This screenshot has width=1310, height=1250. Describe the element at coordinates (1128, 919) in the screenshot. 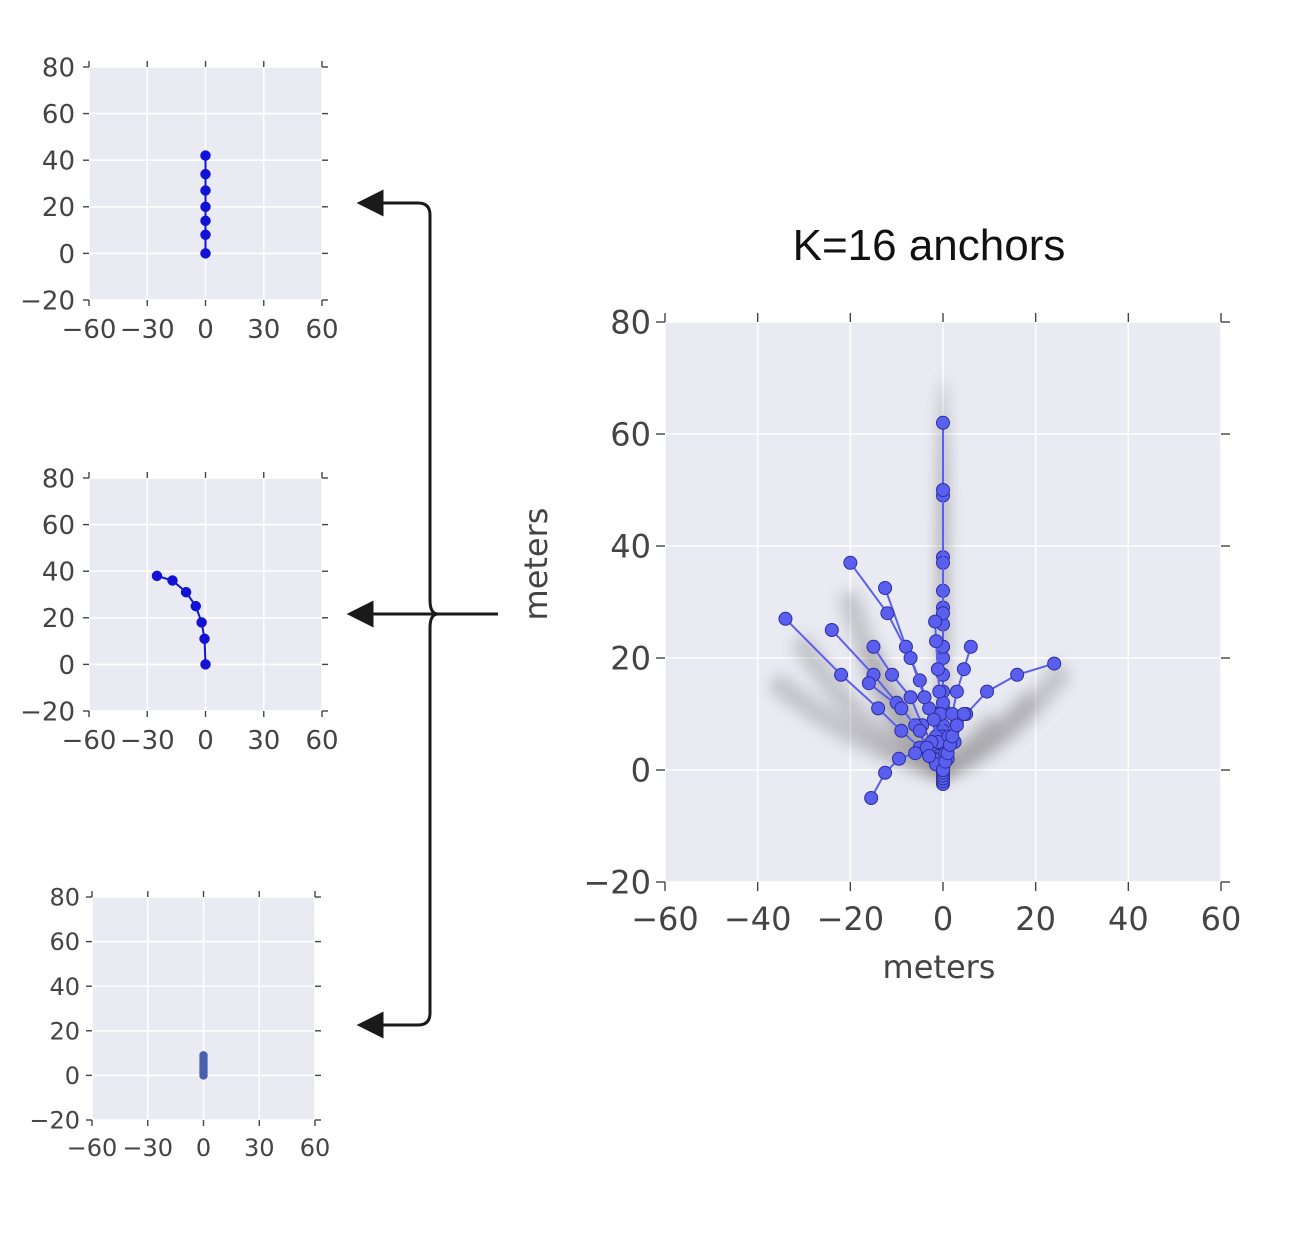

I see `x-tick-label: 40` at that location.